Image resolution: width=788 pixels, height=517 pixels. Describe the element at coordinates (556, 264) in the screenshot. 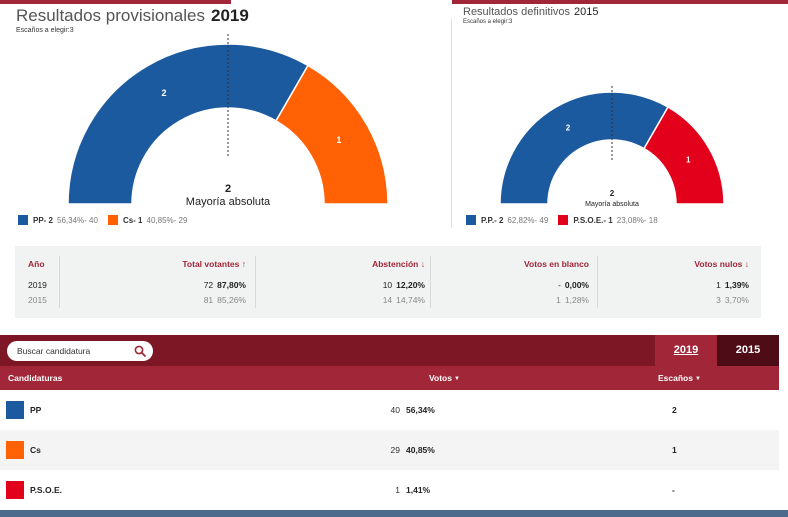

I see `stats-header-blank: Votos en blanco` at that location.